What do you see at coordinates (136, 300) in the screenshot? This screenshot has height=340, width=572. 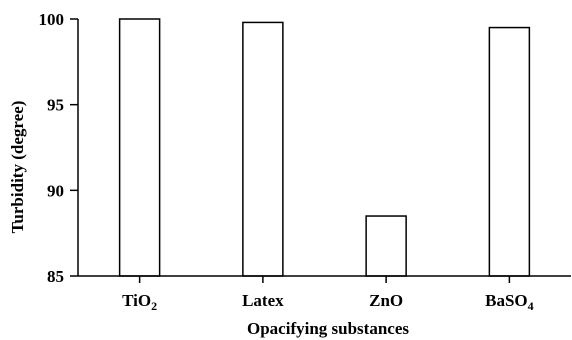 I see `x-tick-label-base: TiO` at bounding box center [136, 300].